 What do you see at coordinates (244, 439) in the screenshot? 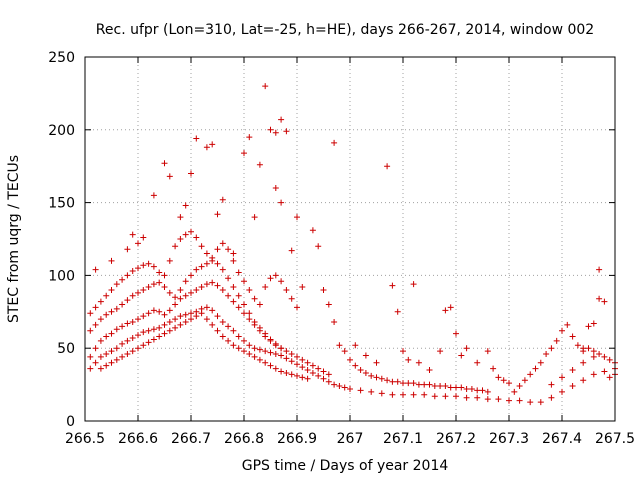
I see `x-tick-label: 266.8` at bounding box center [244, 439].